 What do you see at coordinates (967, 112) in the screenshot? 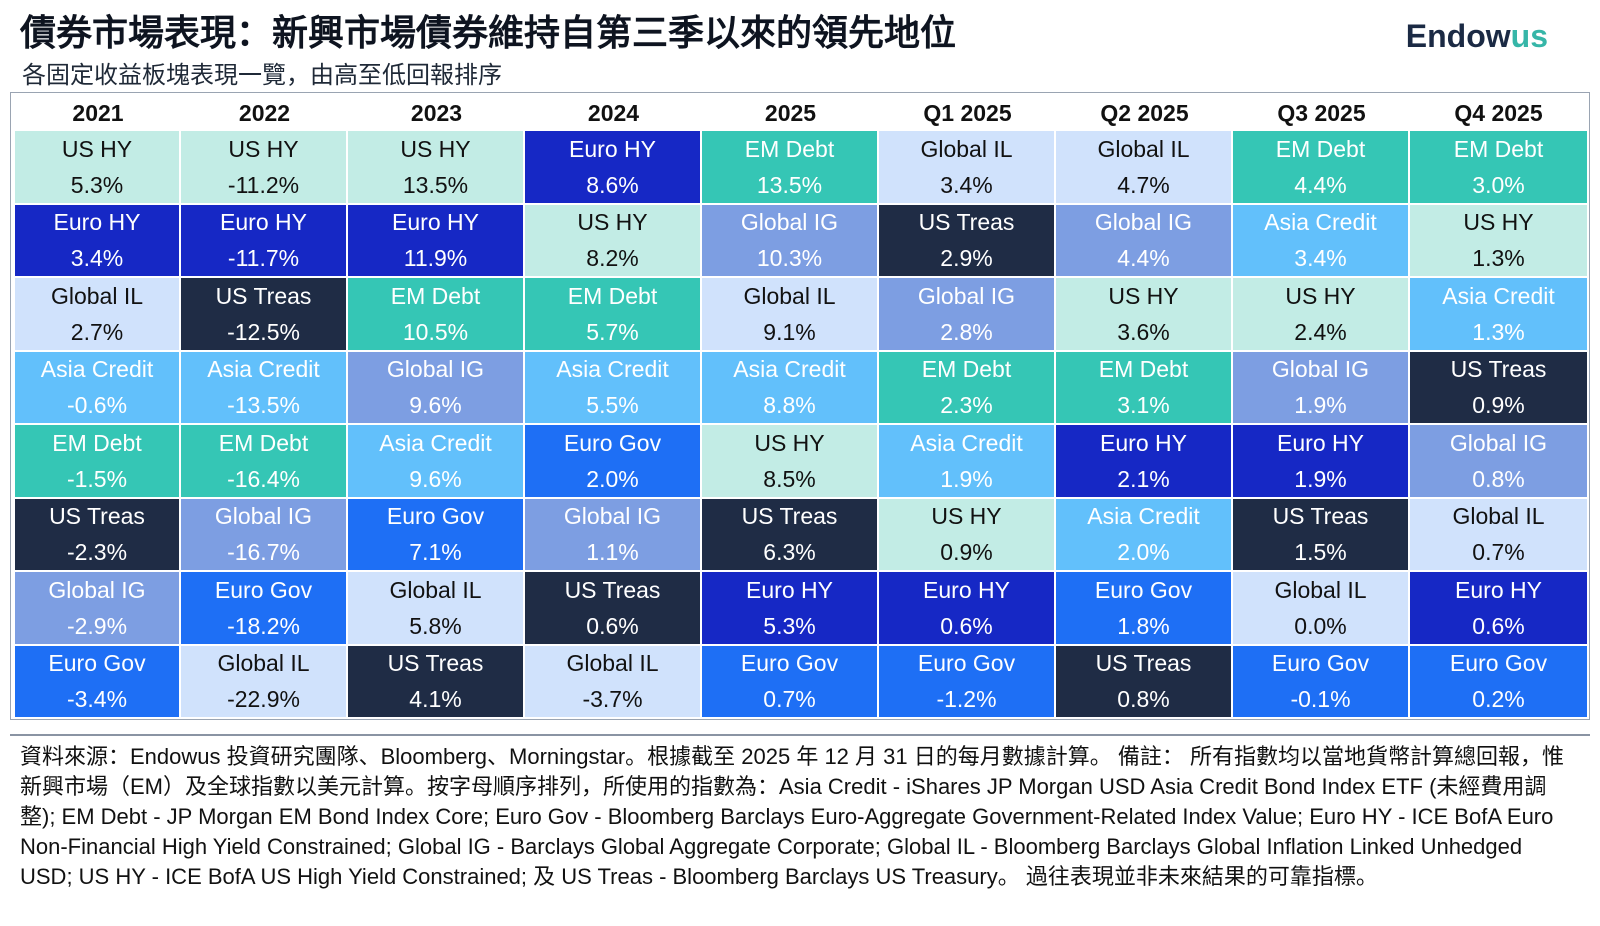
I see `column-header: Q1 2025` at bounding box center [967, 112].